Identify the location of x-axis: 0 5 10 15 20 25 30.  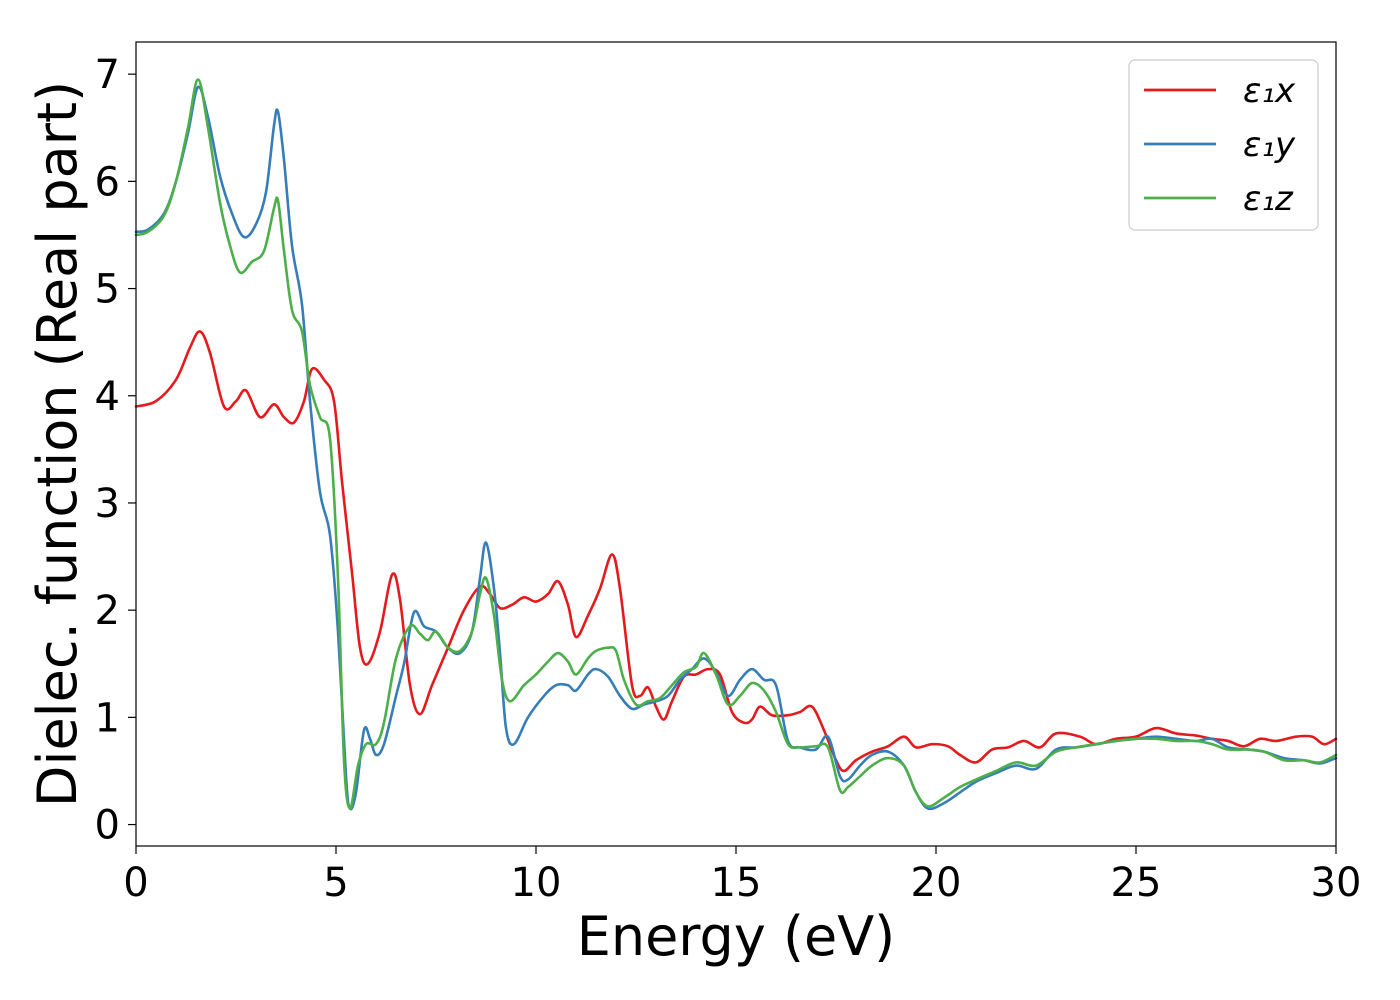
(742, 876).